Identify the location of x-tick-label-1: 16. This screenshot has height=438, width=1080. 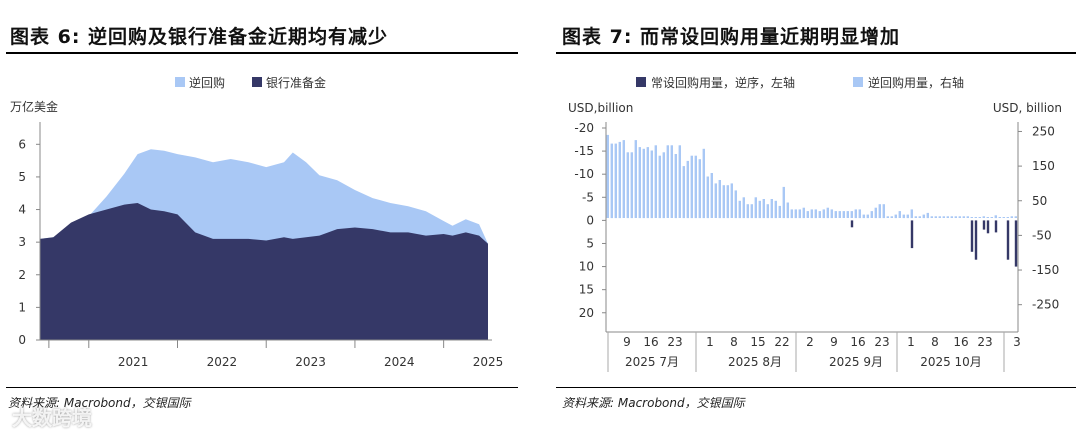
(650, 342).